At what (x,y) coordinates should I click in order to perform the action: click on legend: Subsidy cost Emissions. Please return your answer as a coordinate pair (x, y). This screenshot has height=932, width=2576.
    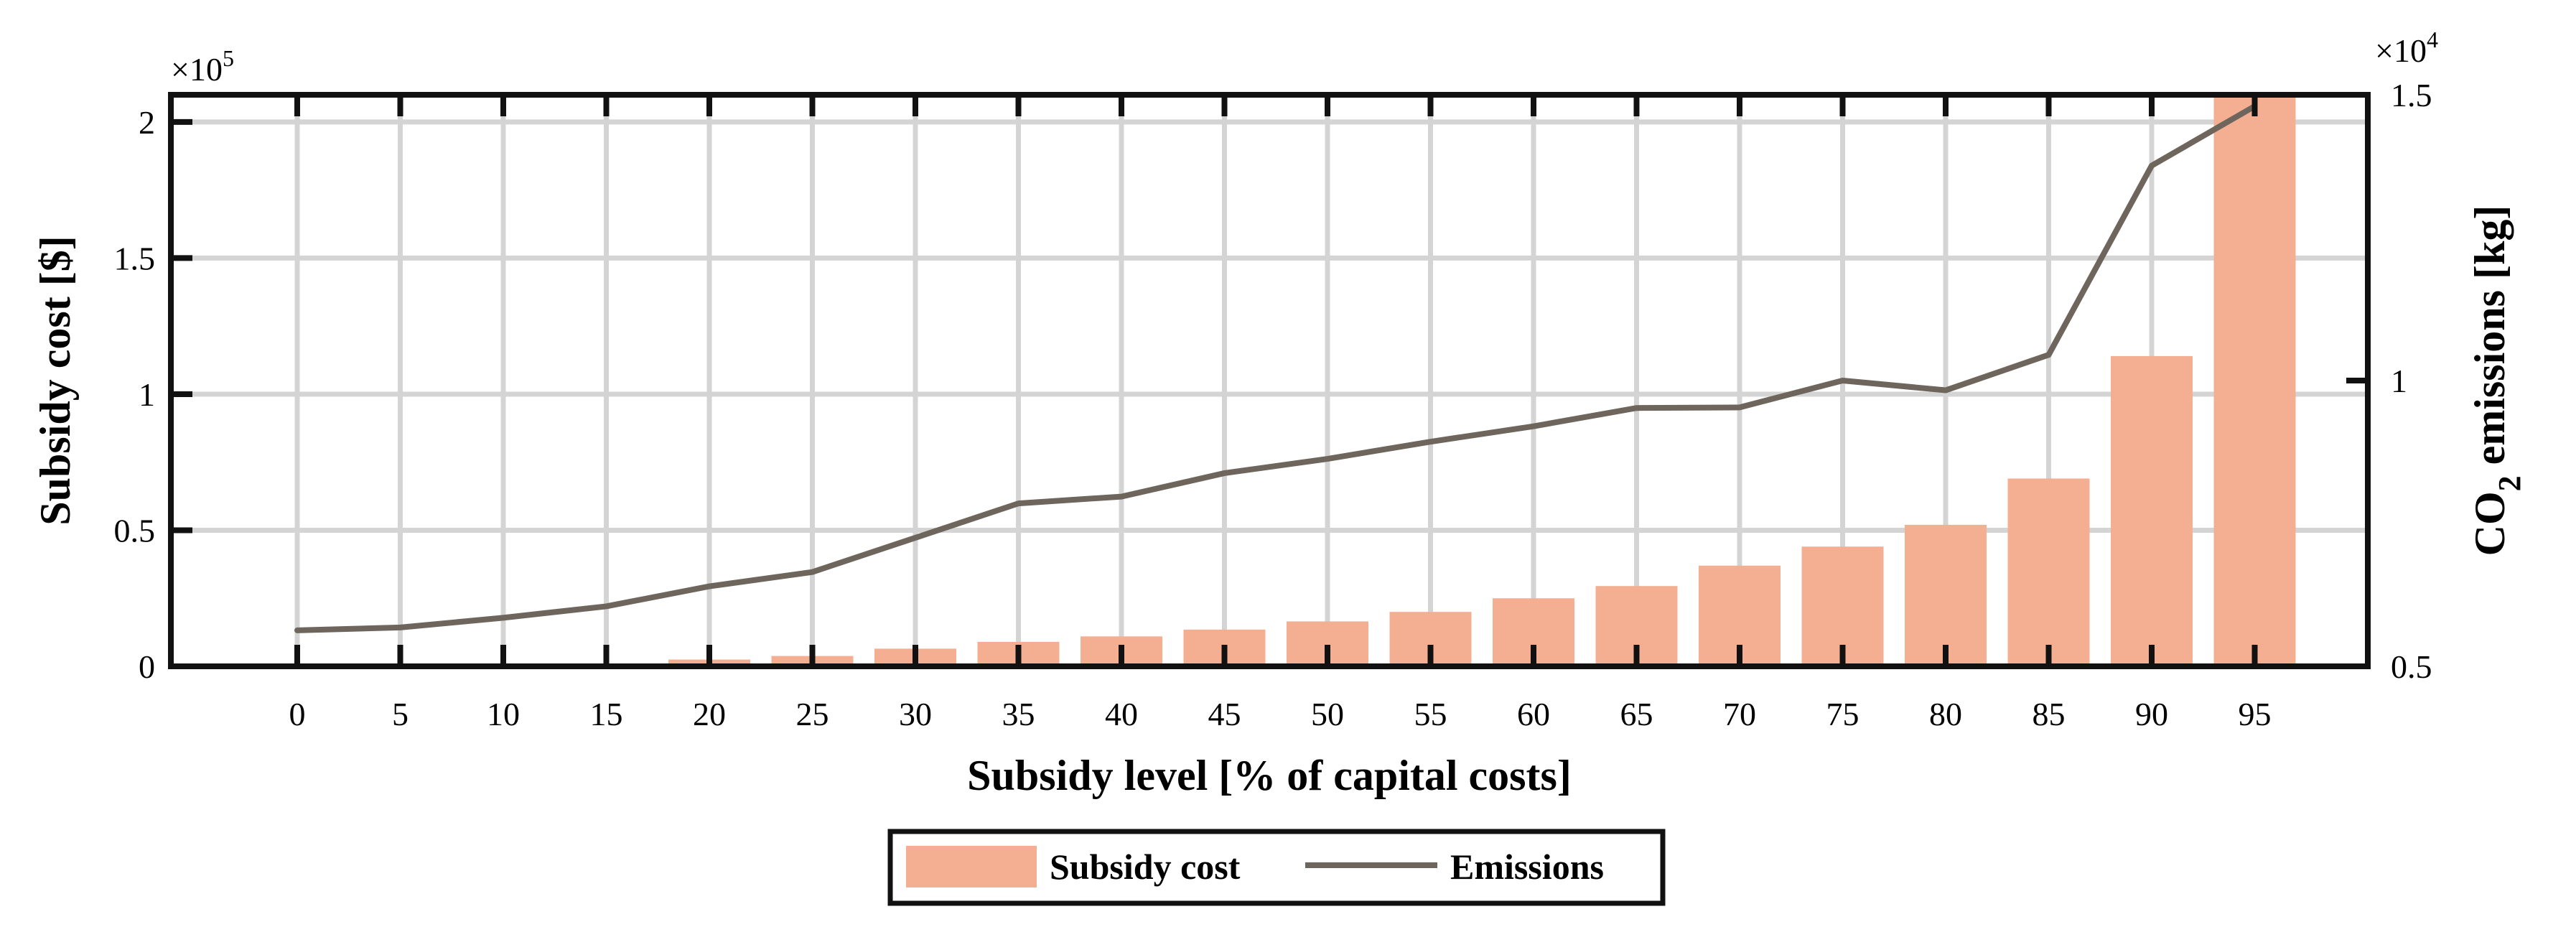
    Looking at the image, I should click on (1276, 868).